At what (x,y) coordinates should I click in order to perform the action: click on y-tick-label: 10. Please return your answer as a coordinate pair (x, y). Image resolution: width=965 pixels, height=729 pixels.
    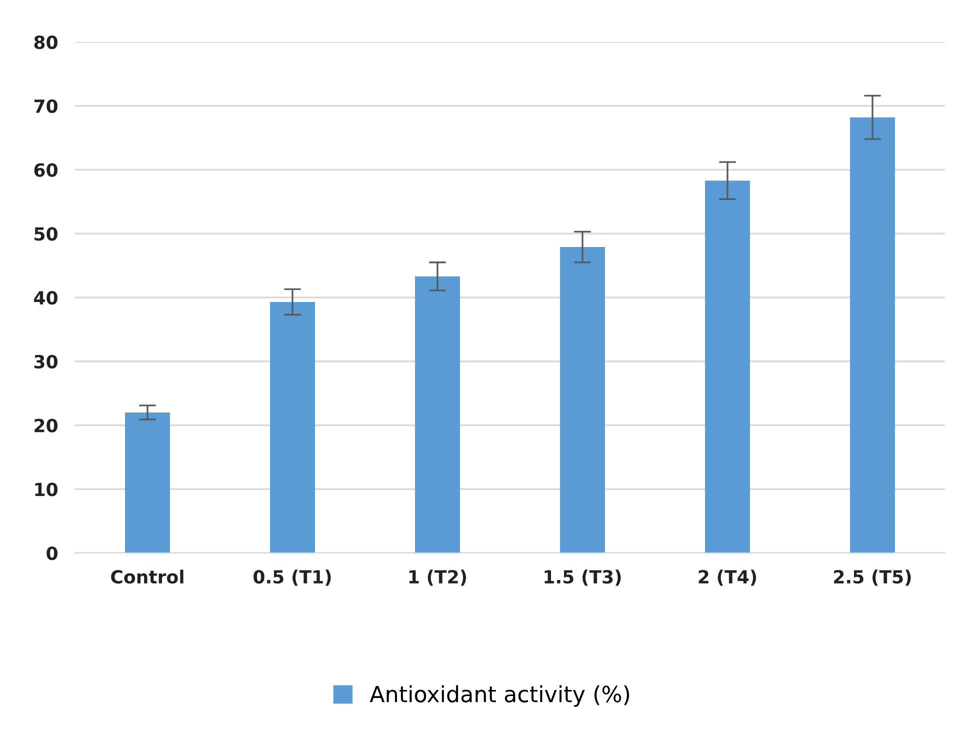
    Looking at the image, I should click on (46, 489).